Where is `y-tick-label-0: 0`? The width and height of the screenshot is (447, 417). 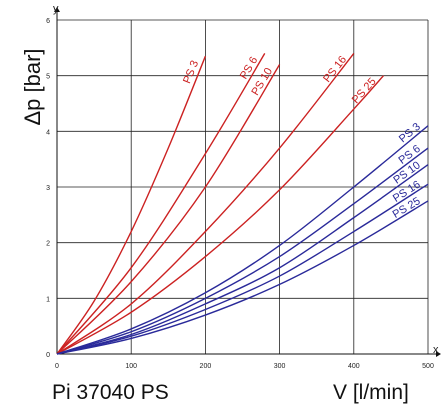 y-tick-label-0: 0 is located at coordinates (48, 355).